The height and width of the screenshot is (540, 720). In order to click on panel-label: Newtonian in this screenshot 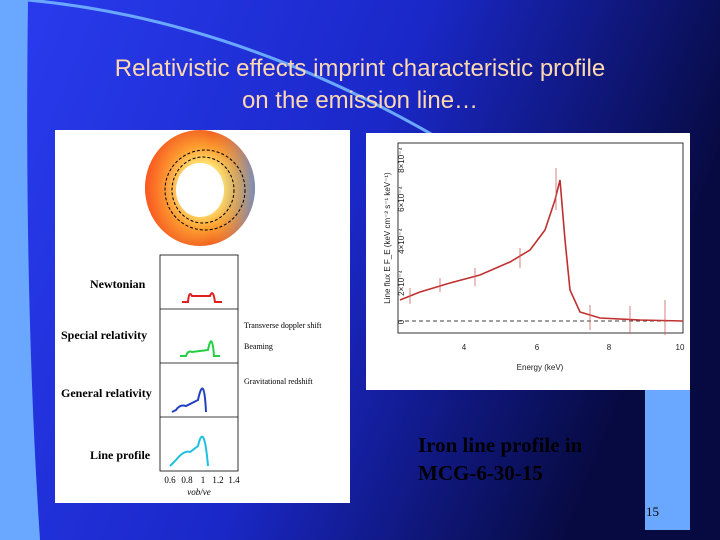, I will do `click(118, 284)`.